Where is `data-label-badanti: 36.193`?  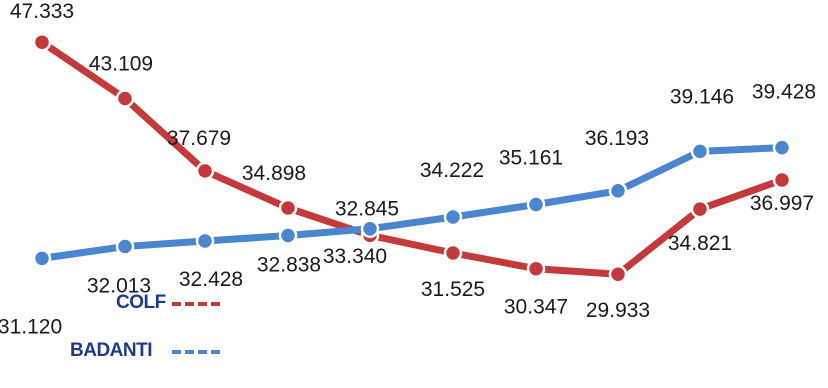
data-label-badanti: 36.193 is located at coordinates (617, 138).